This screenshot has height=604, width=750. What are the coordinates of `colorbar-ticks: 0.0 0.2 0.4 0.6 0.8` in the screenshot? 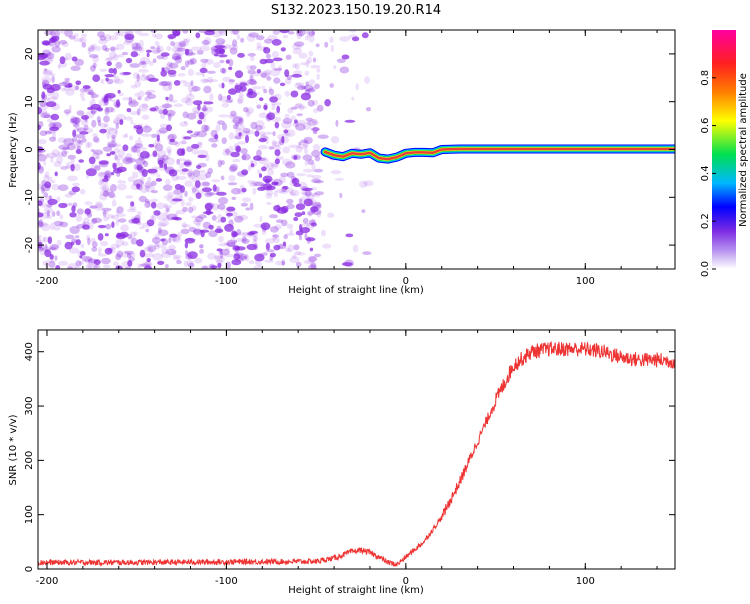 It's located at (708, 173).